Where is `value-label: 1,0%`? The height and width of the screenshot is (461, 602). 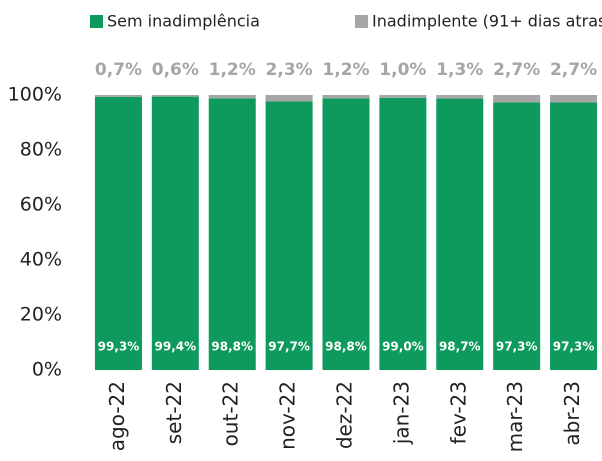 value-label: 1,0% is located at coordinates (402, 70).